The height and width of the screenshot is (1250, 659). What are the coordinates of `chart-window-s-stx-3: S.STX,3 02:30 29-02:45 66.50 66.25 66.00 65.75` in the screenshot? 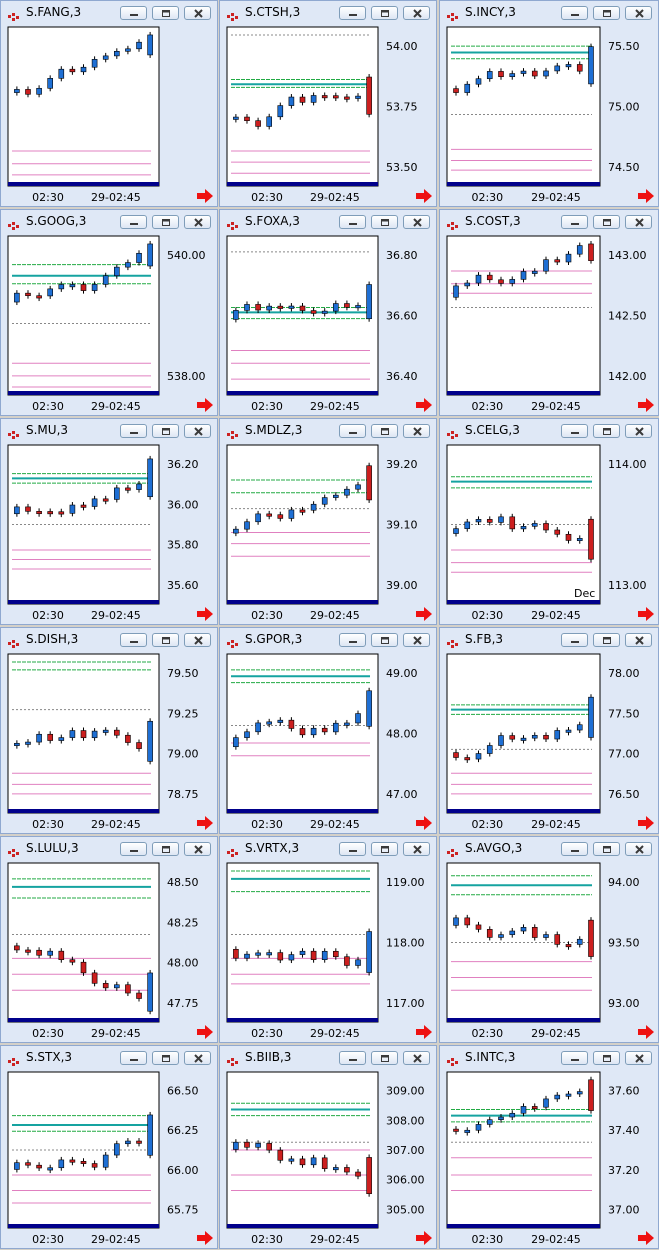 It's located at (109, 1147).